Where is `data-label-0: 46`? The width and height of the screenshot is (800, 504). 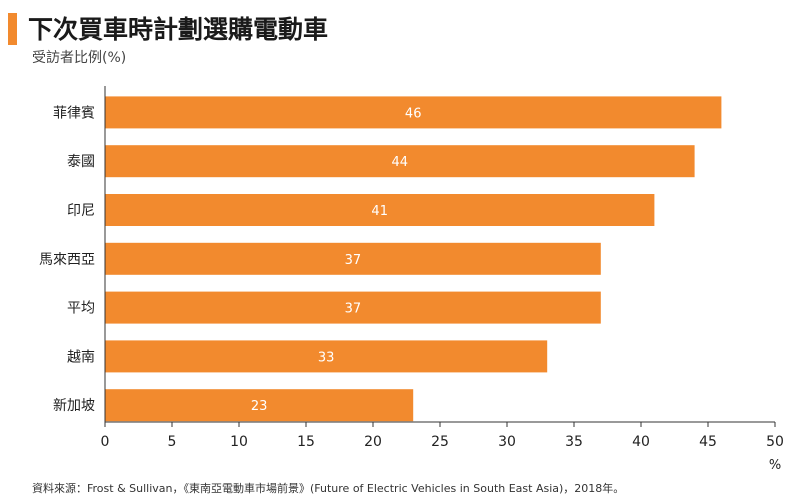 data-label-0: 46 is located at coordinates (413, 113).